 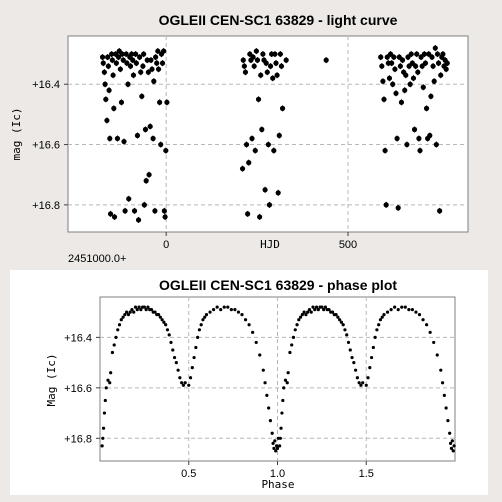 What do you see at coordinates (366, 474) in the screenshot?
I see `x-tick-label: 1.5` at bounding box center [366, 474].